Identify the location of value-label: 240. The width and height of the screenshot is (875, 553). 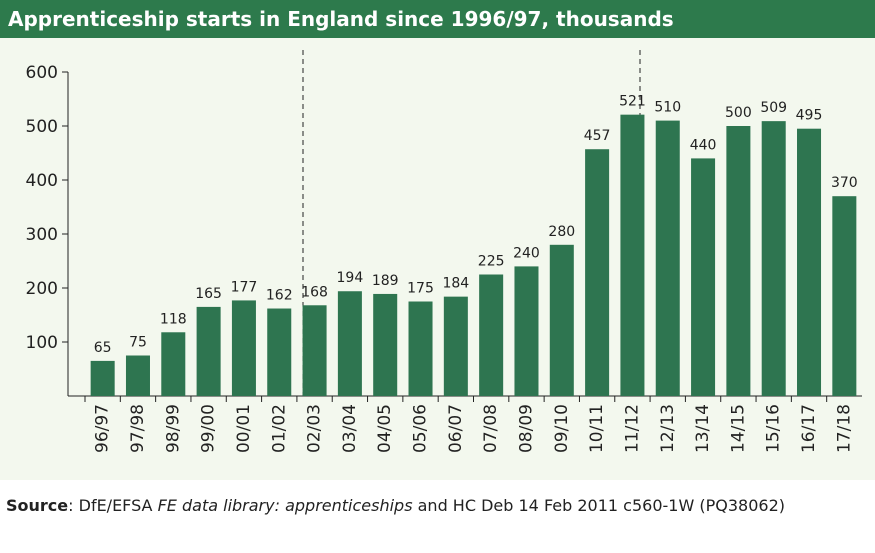
(526, 253).